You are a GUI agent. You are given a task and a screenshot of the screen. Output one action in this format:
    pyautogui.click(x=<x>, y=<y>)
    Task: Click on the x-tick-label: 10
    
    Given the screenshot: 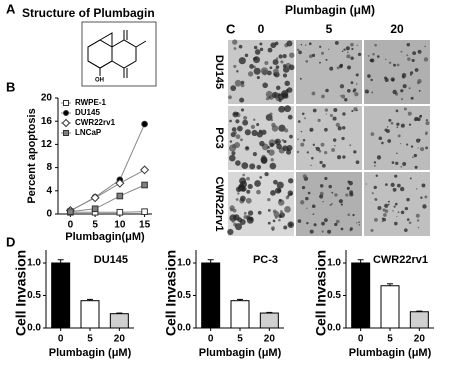 What is the action you would take?
    pyautogui.click(x=120, y=225)
    